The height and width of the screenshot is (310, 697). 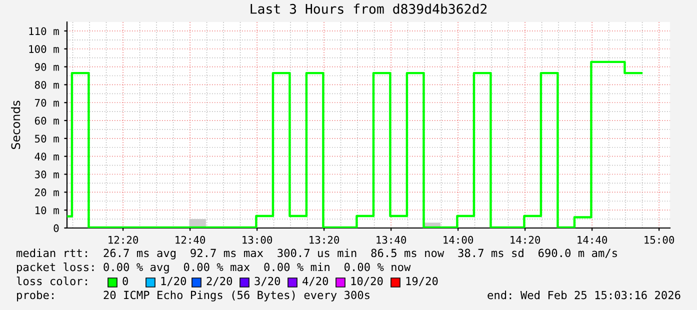 I want to click on y-axis-title: Seconds, so click(x=15, y=125).